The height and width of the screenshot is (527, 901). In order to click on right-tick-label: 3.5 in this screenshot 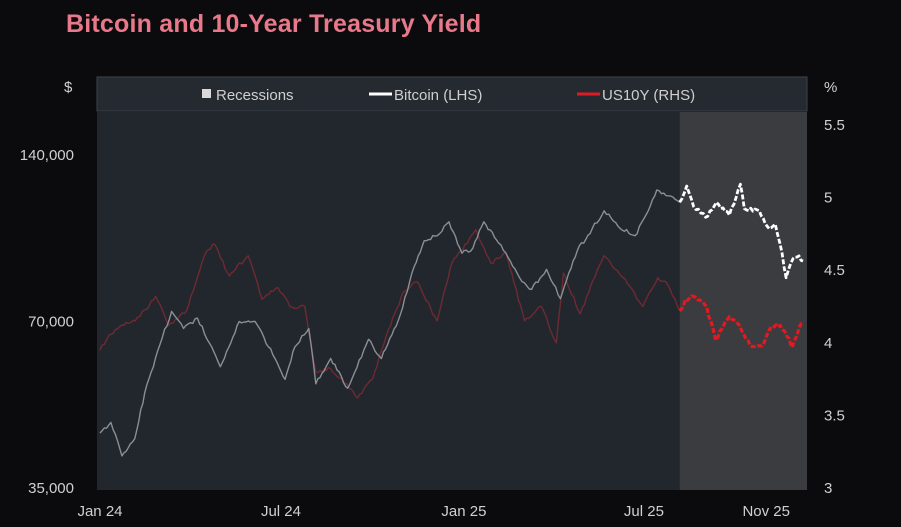, I will do `click(834, 415)`.